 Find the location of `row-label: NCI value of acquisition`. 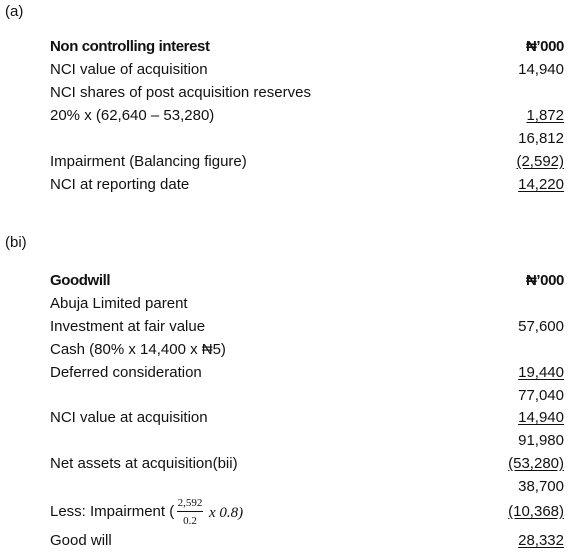

row-label: NCI value of acquisition is located at coordinates (129, 69).